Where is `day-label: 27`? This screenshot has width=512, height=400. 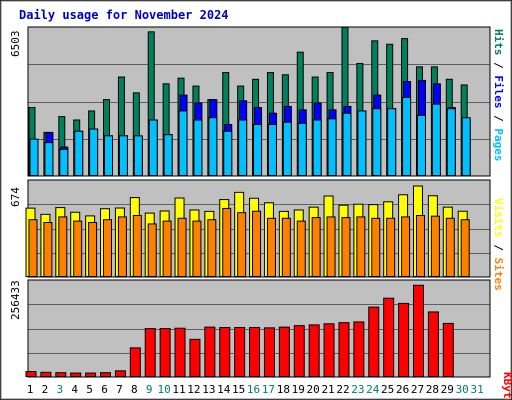 day-label: 27 is located at coordinates (417, 389).